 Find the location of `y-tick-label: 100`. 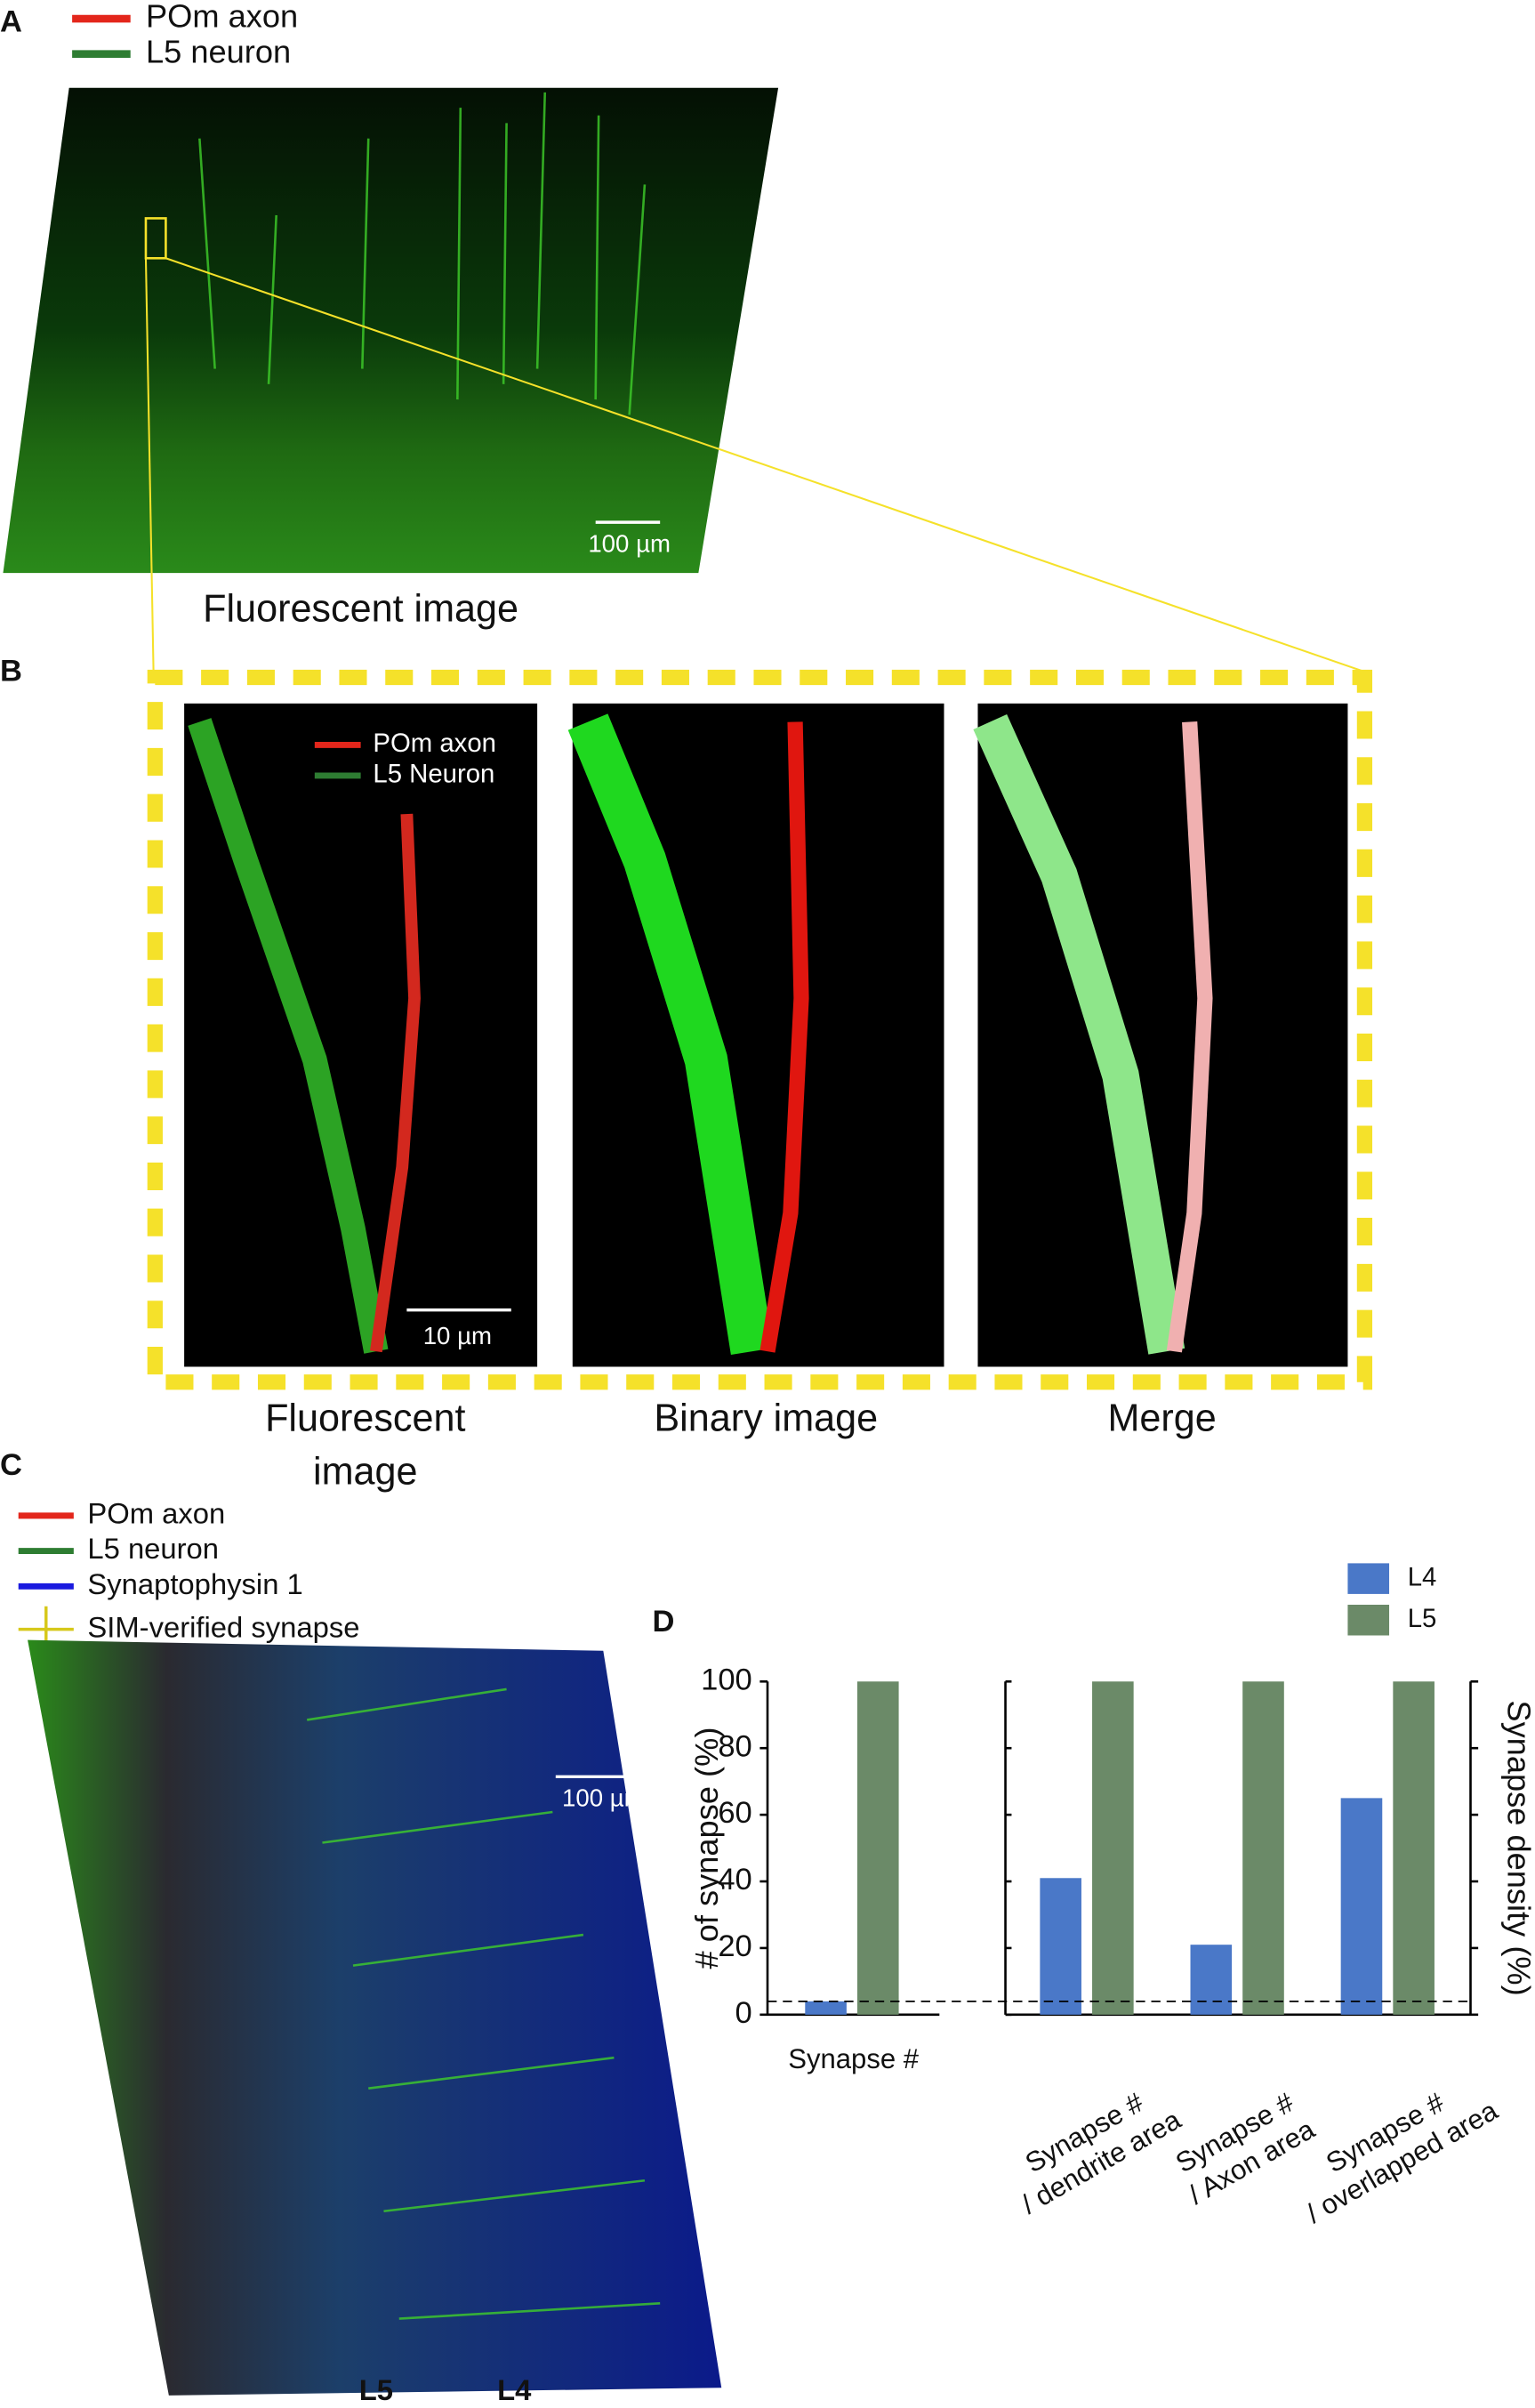

y-tick-label: 100 is located at coordinates (727, 1679).